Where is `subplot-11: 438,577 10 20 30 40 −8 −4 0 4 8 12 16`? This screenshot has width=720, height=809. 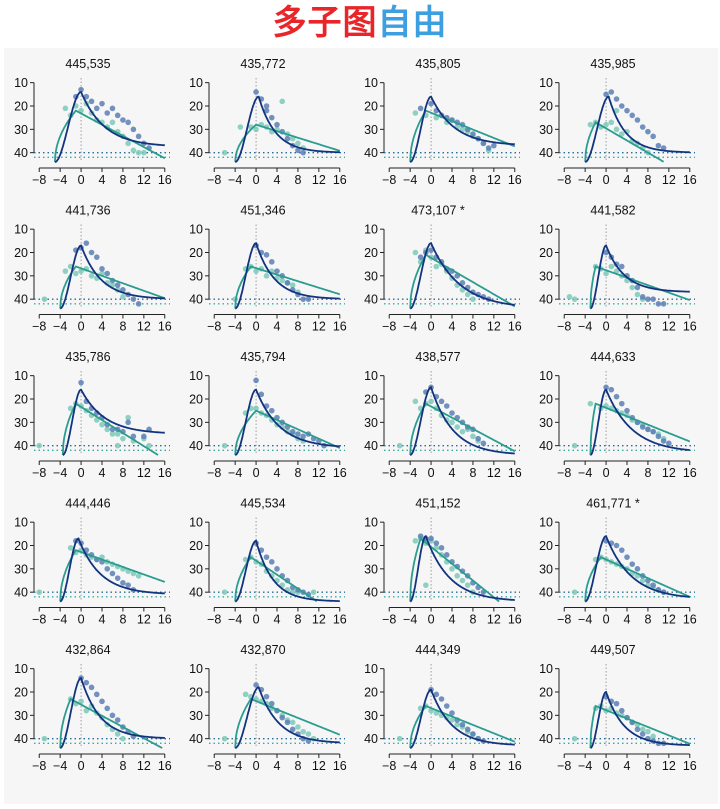
subplot-11: 438,577 10 20 30 40 −8 −4 0 4 8 12 16 is located at coordinates (443, 415).